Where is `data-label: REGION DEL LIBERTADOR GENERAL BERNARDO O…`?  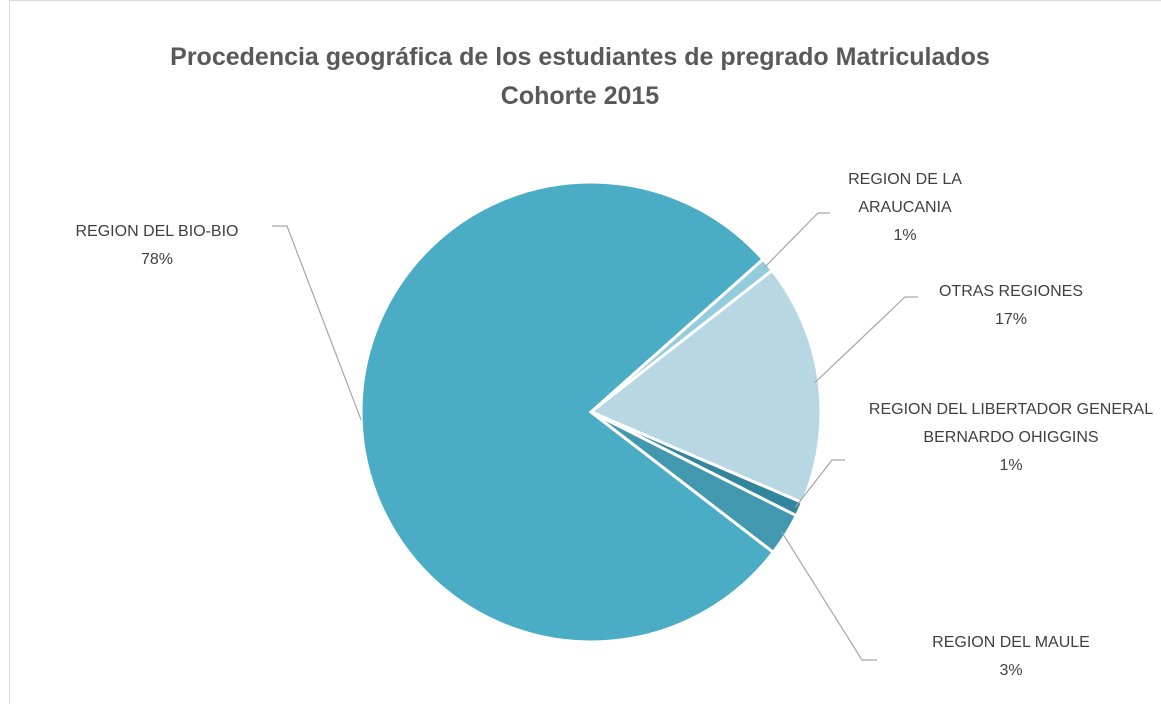
data-label: REGION DEL LIBERTADOR GENERAL BERNARDO O… is located at coordinates (1011, 438).